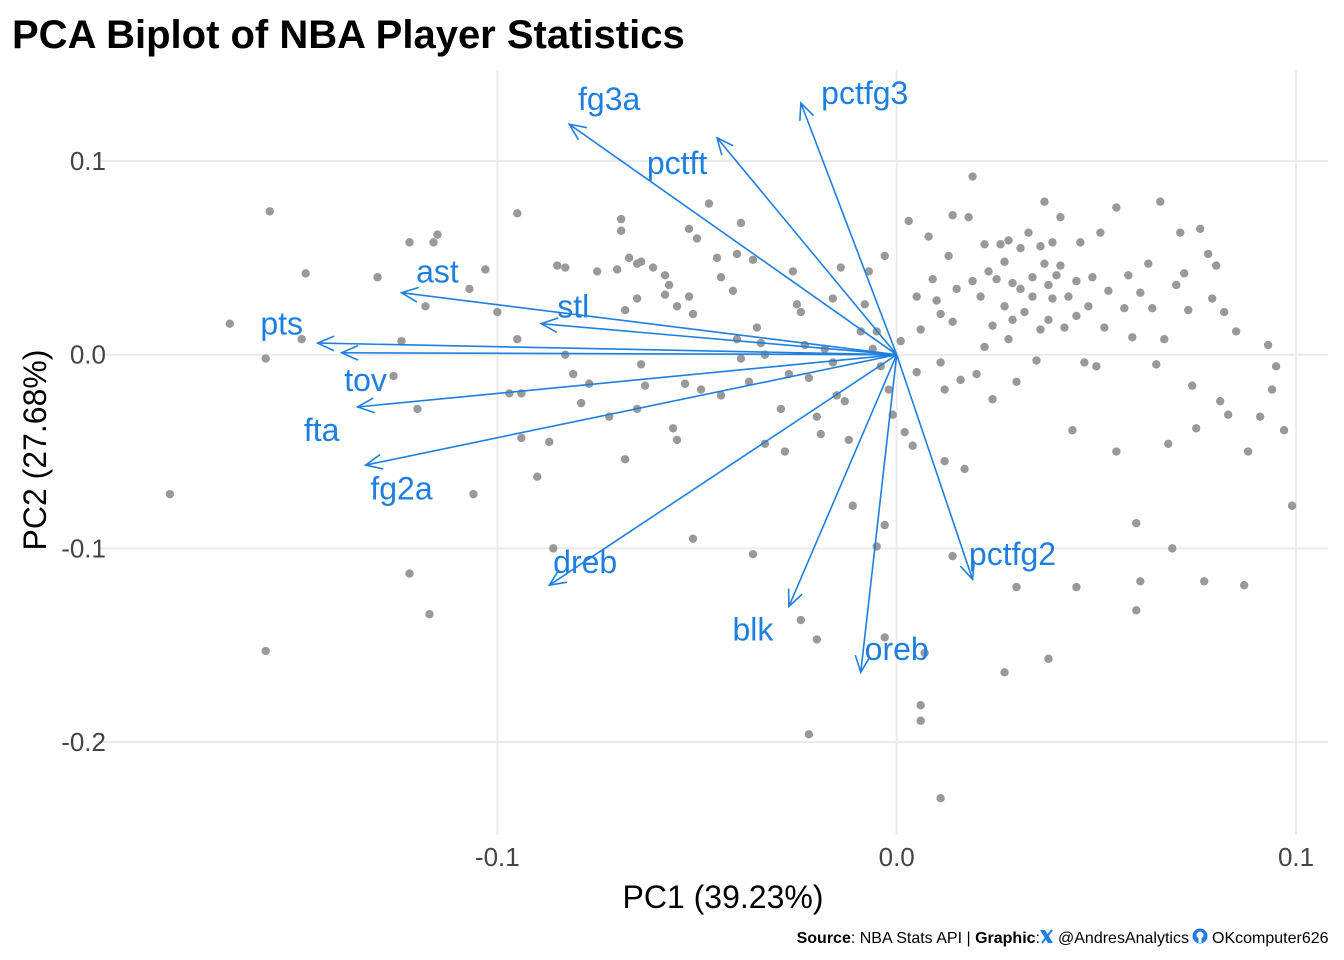 Image resolution: width=1344 pixels, height=960 pixels. I want to click on loading-label-ast: ast, so click(437, 271).